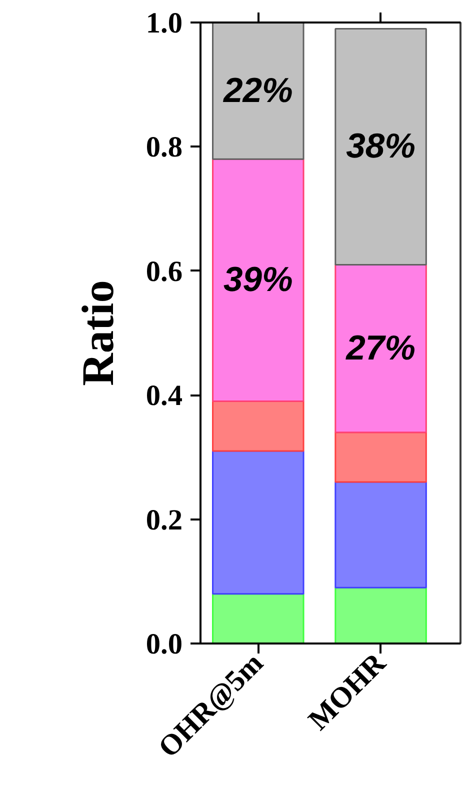 This screenshot has width=464, height=803. Describe the element at coordinates (164, 644) in the screenshot. I see `y-tick-label: 0.0` at that location.